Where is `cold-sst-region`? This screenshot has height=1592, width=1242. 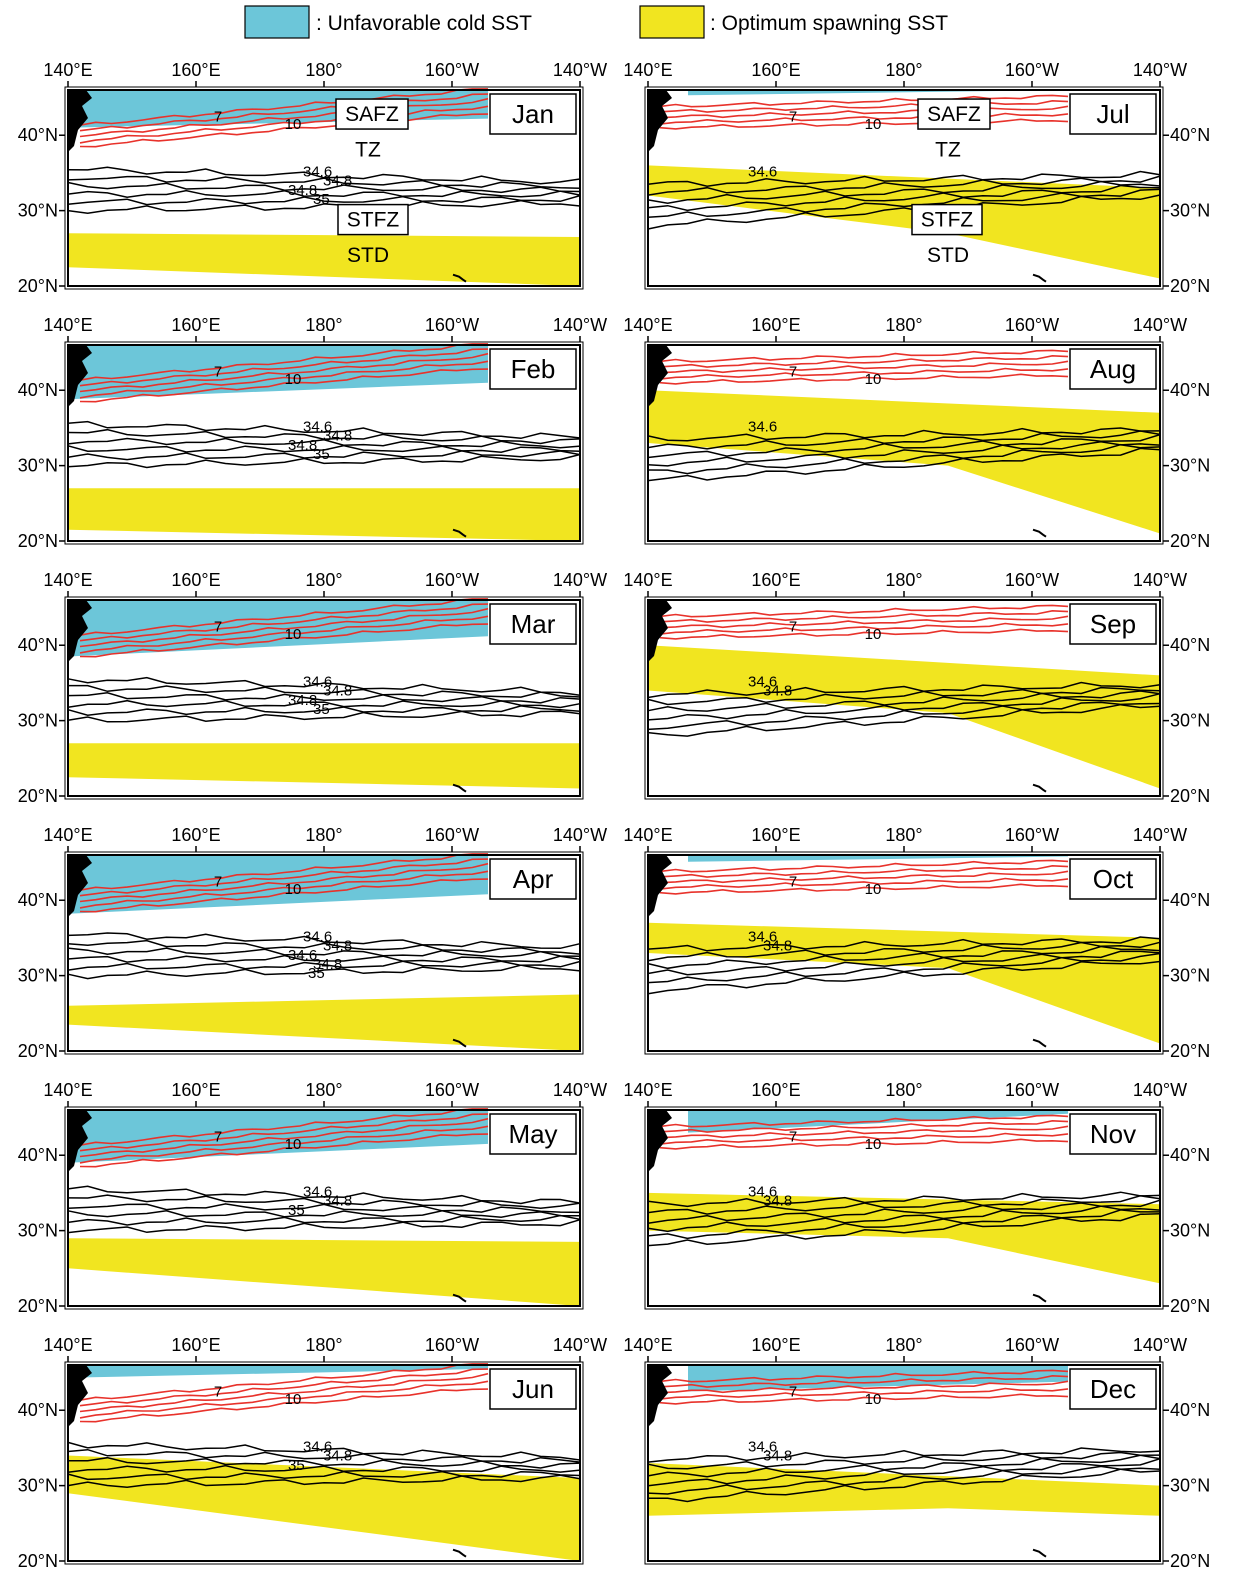
cold-sst-region is located at coordinates (278, 1136).